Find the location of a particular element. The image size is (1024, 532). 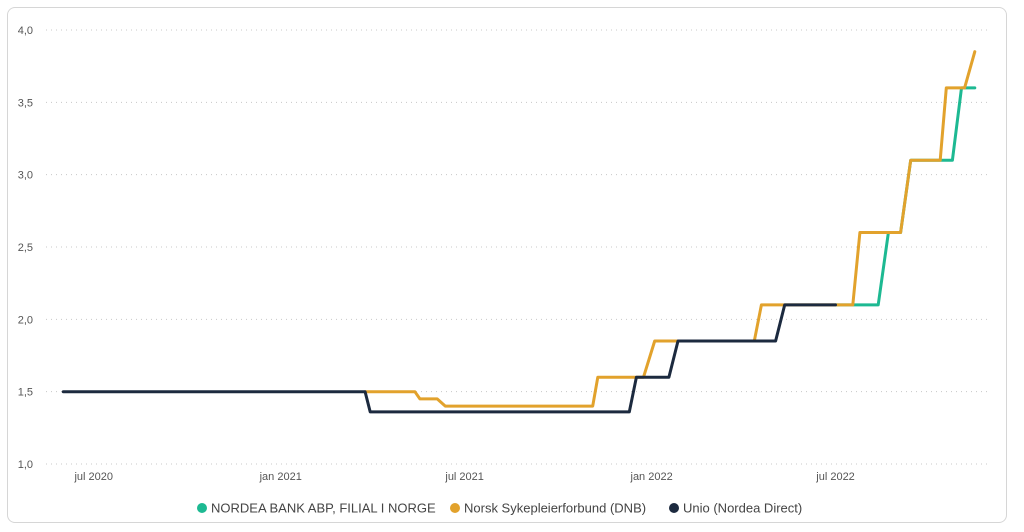

legend-item-2: Norsk Sykepleierforbund (DNB) is located at coordinates (548, 508).